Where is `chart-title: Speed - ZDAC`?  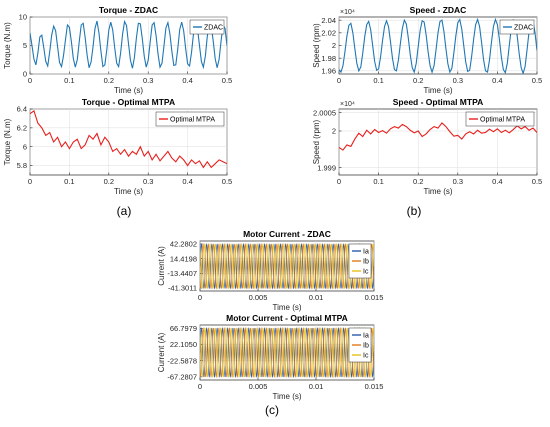 chart-title: Speed - ZDAC is located at coordinates (438, 10).